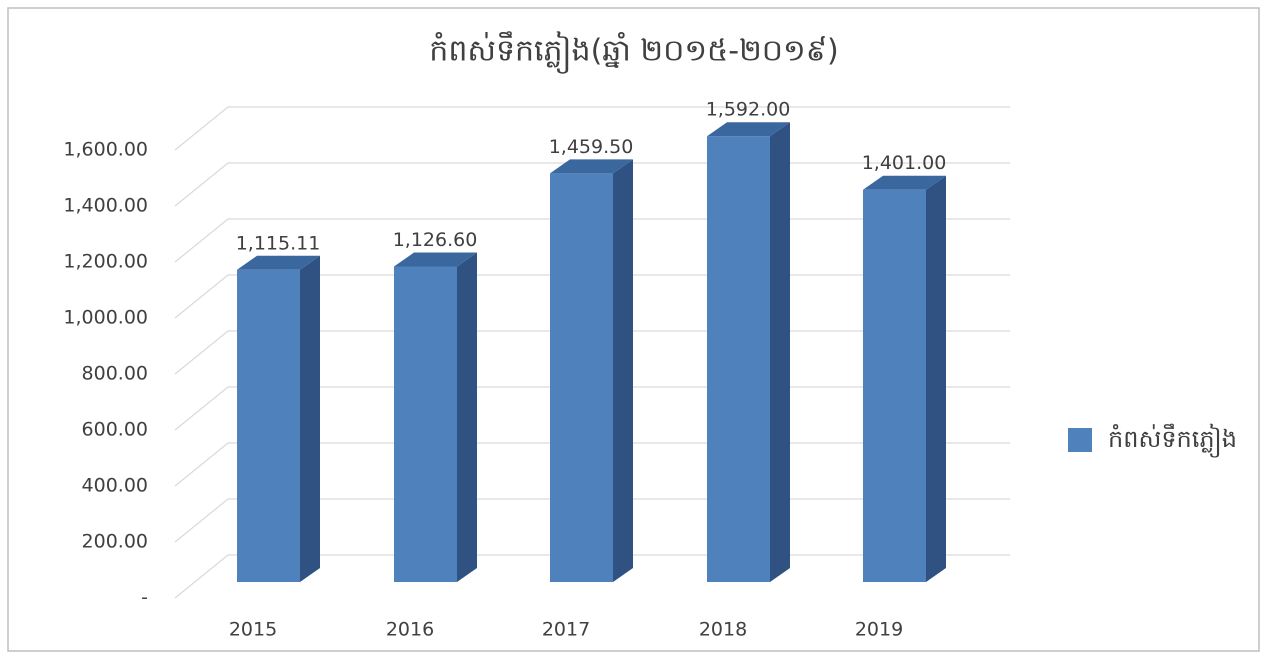  What do you see at coordinates (278, 243) in the screenshot?
I see `data-label: 1,115.11` at bounding box center [278, 243].